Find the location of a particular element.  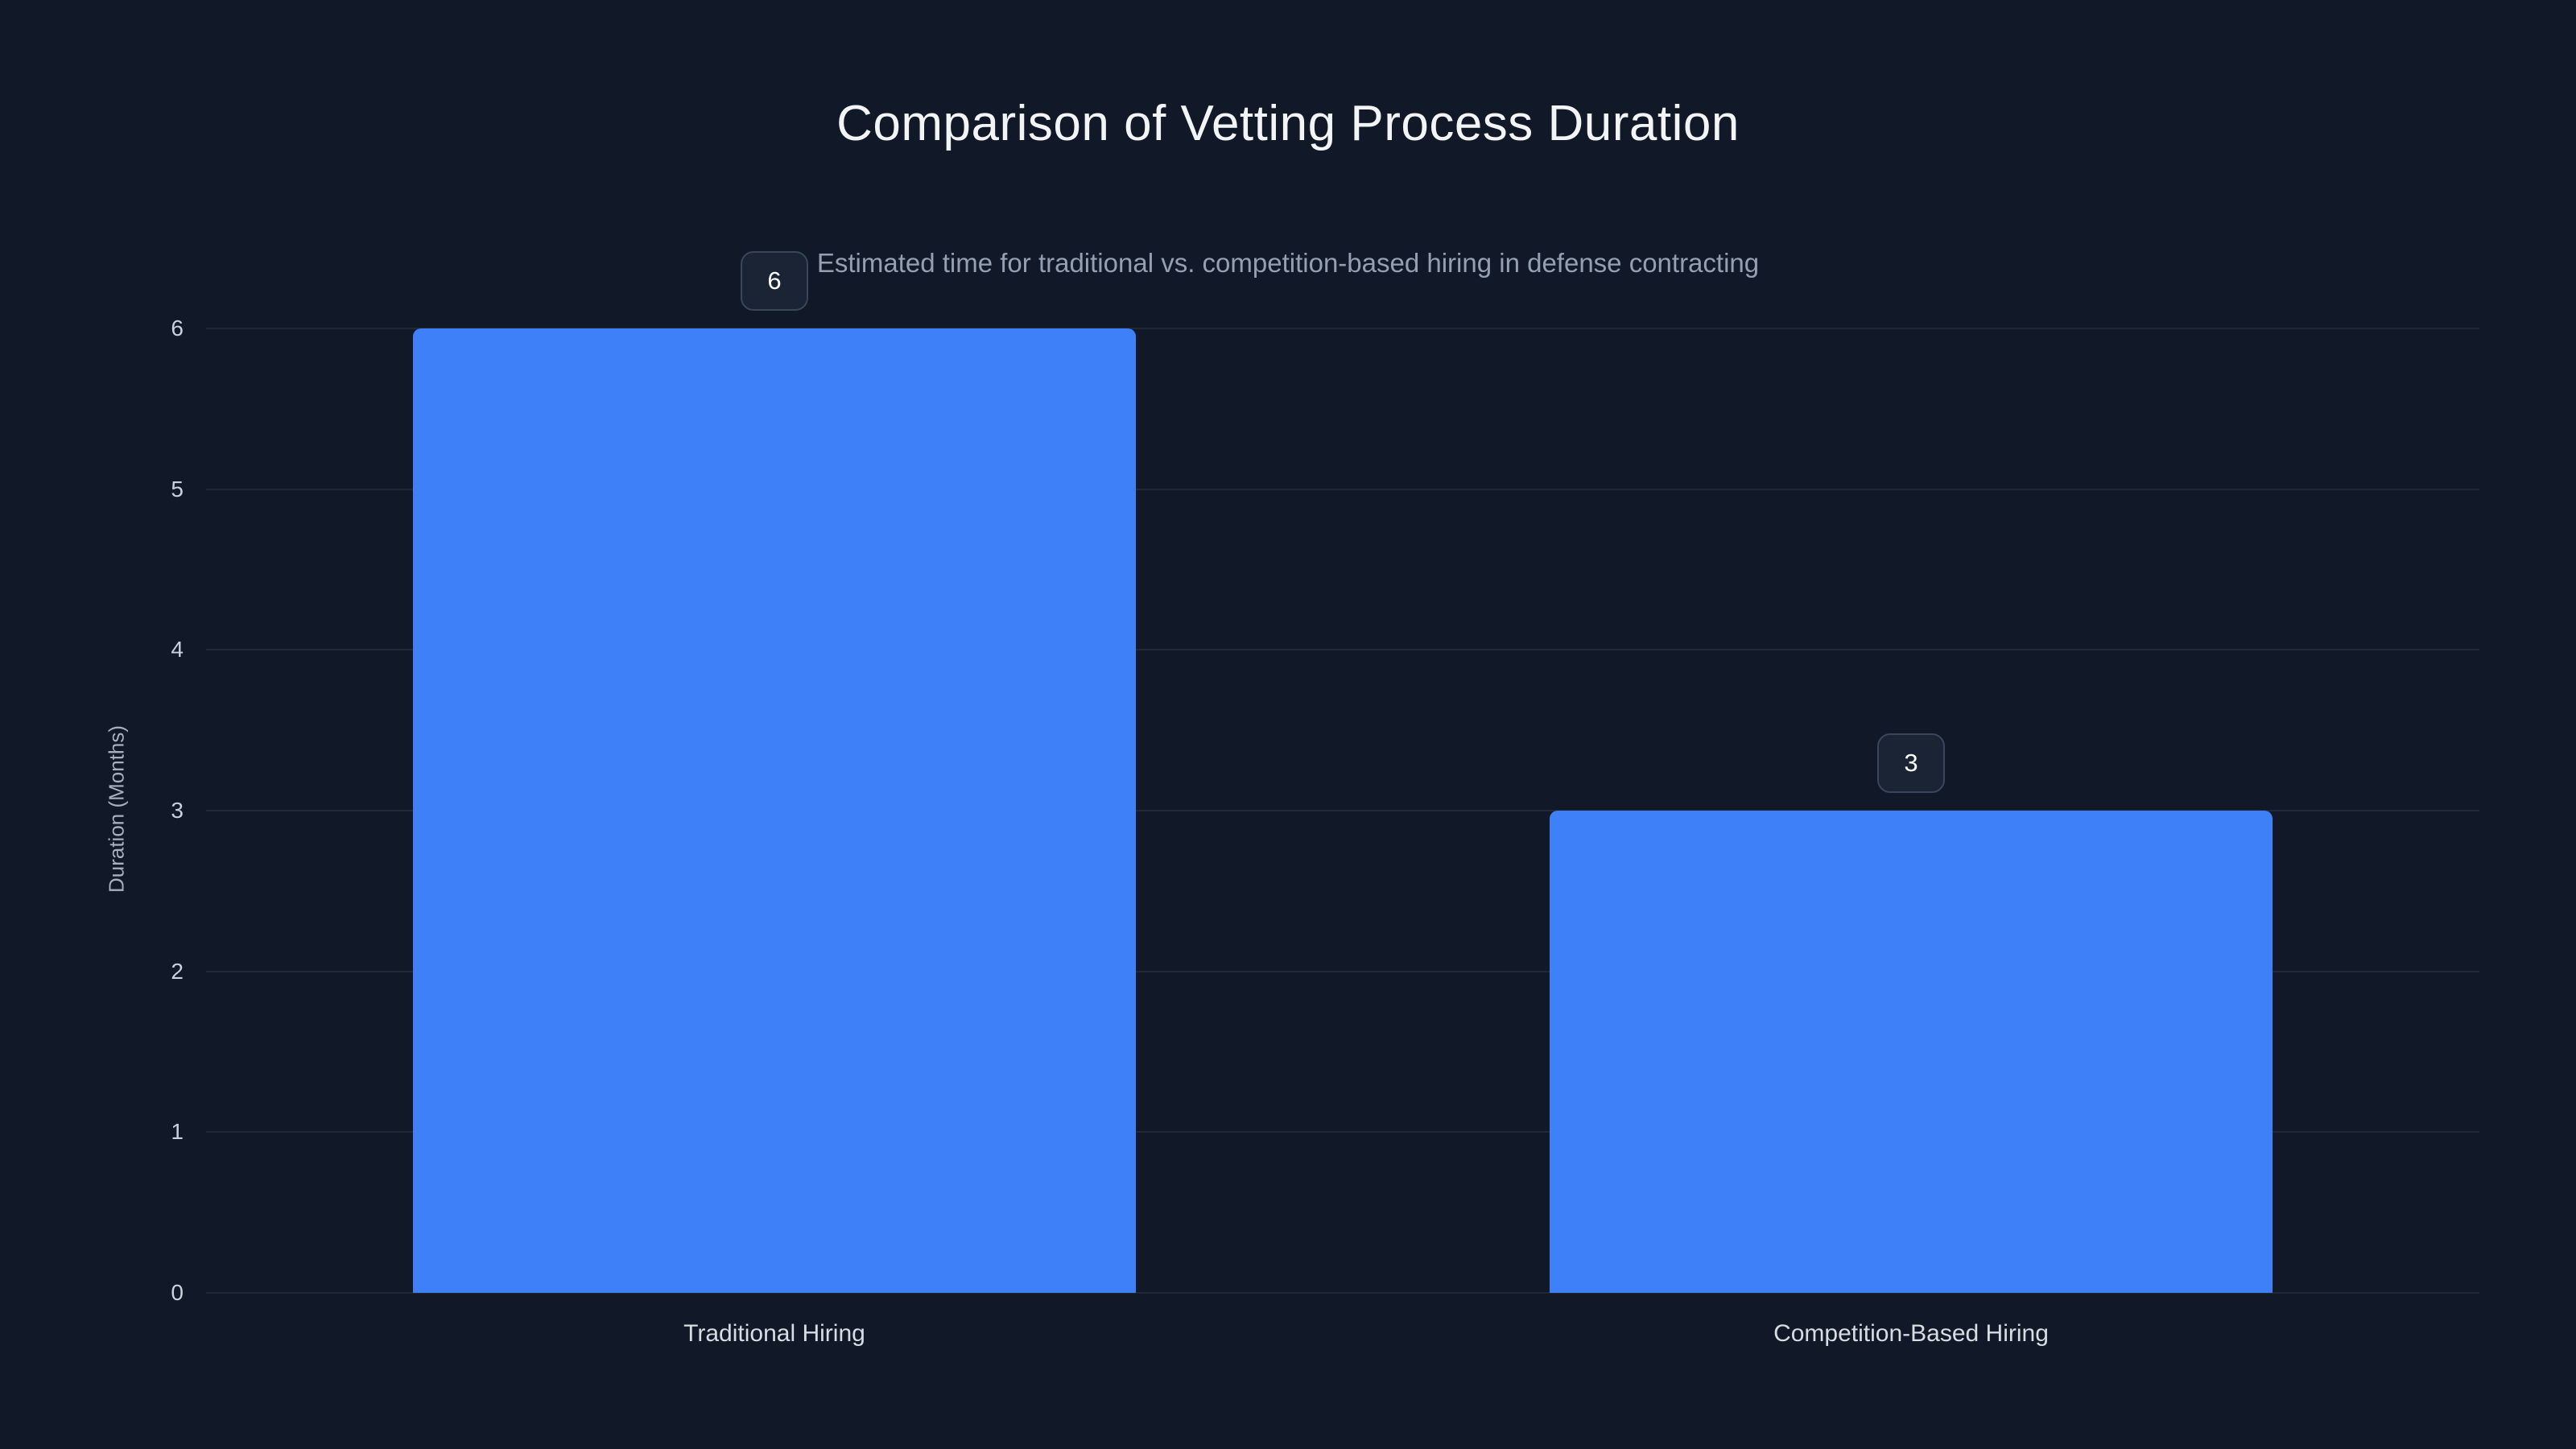

x-tick-label: Competition-Based Hiring is located at coordinates (1911, 1333).